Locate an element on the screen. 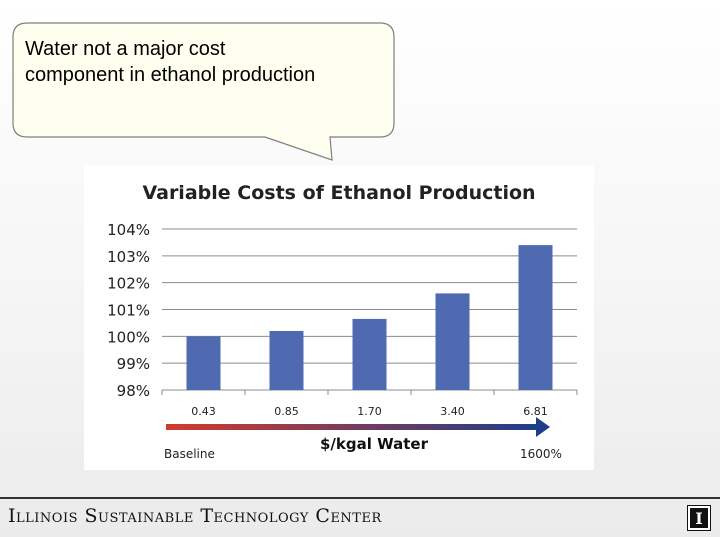  callout-line-1: Water not a major cost is located at coordinates (125, 49).